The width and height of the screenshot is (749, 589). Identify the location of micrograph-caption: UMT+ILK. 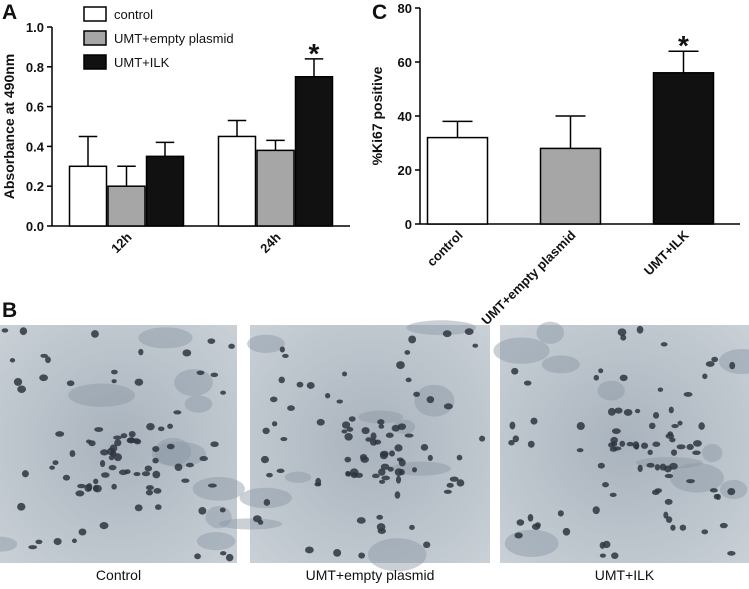
(625, 575).